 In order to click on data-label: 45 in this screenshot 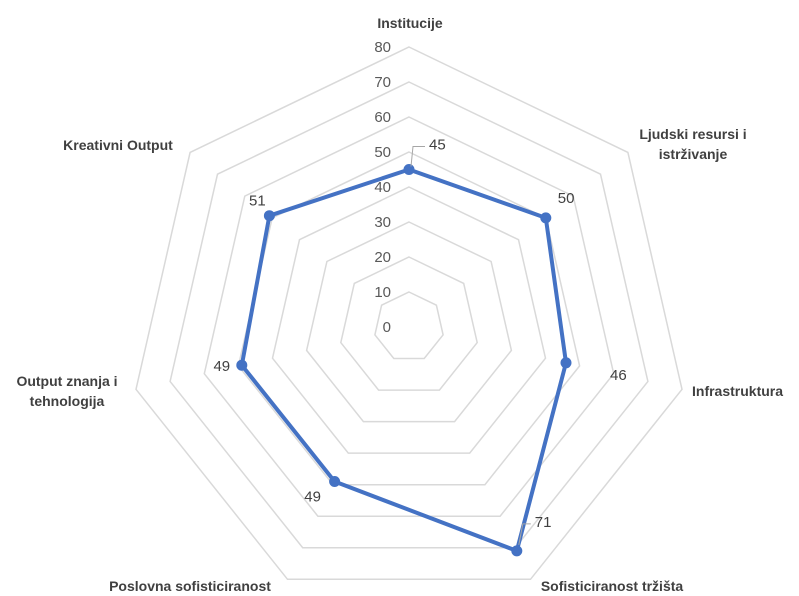, I will do `click(437, 145)`.